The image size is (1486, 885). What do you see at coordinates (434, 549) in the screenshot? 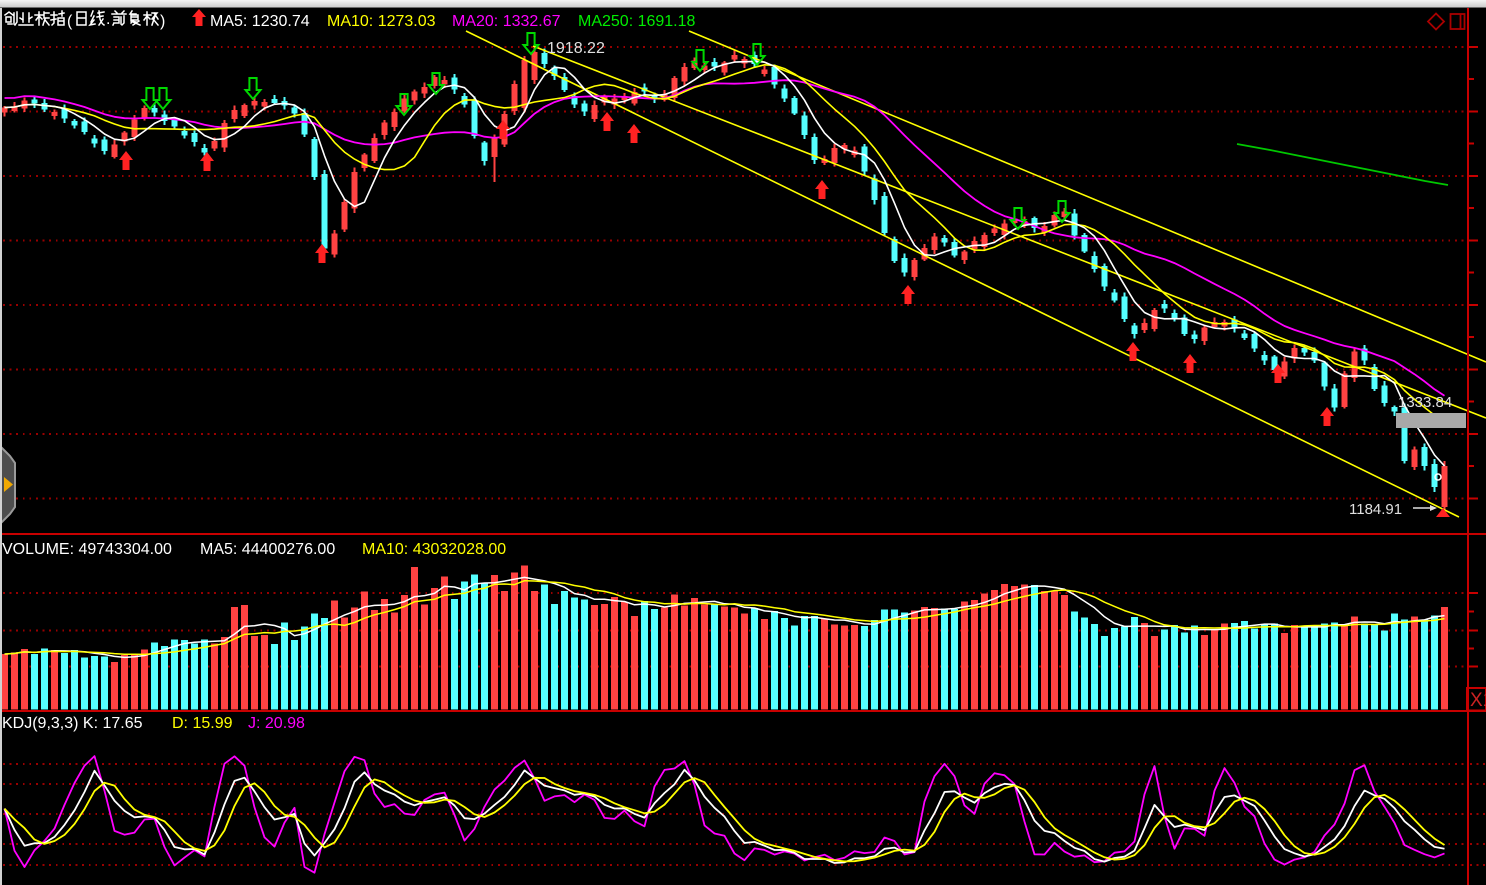
I see `svg-text: MA10: 43032028.00` at bounding box center [434, 549].